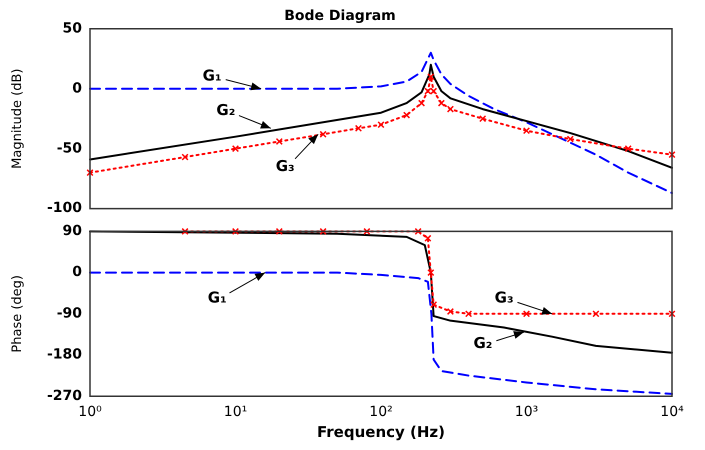  What do you see at coordinates (69, 313) in the screenshot?
I see `y-tick-label: -90` at bounding box center [69, 313].